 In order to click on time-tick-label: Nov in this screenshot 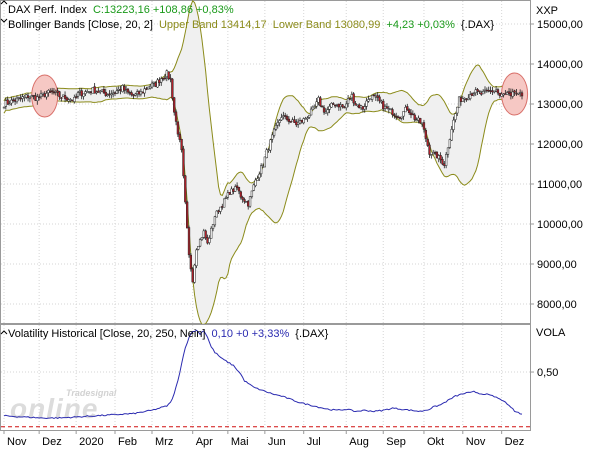, I will do `click(476, 442)`.